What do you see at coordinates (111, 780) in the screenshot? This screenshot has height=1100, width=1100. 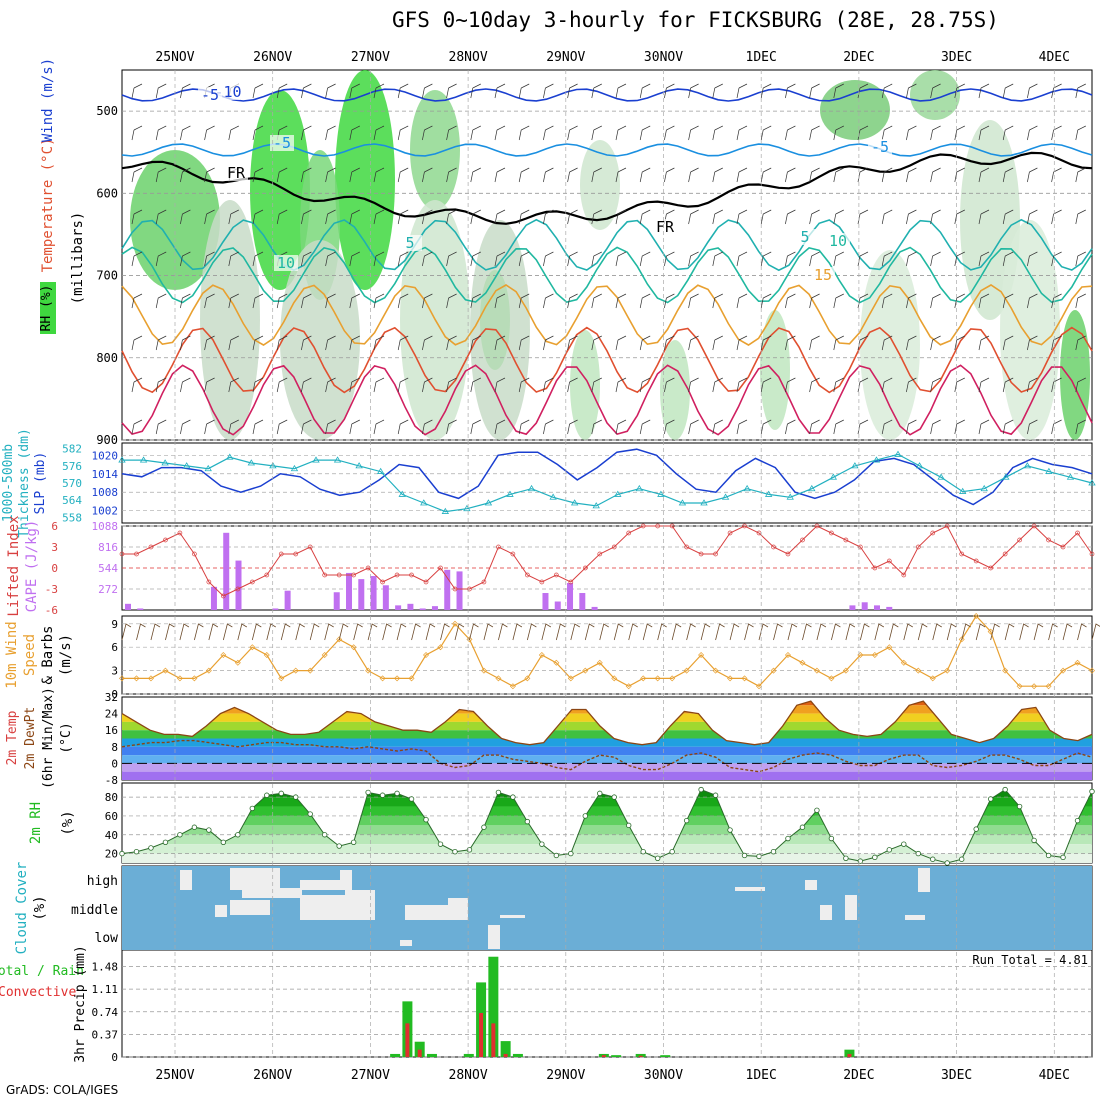 I see `ytick-temp--8: -8` at bounding box center [111, 780].